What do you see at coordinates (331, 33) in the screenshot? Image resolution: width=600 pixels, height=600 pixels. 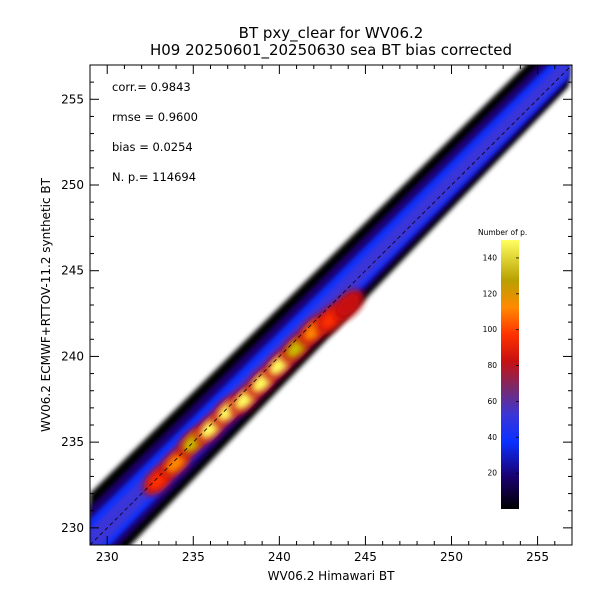 I see `chart-title: BT pxy_clear for WV06.2` at bounding box center [331, 33].